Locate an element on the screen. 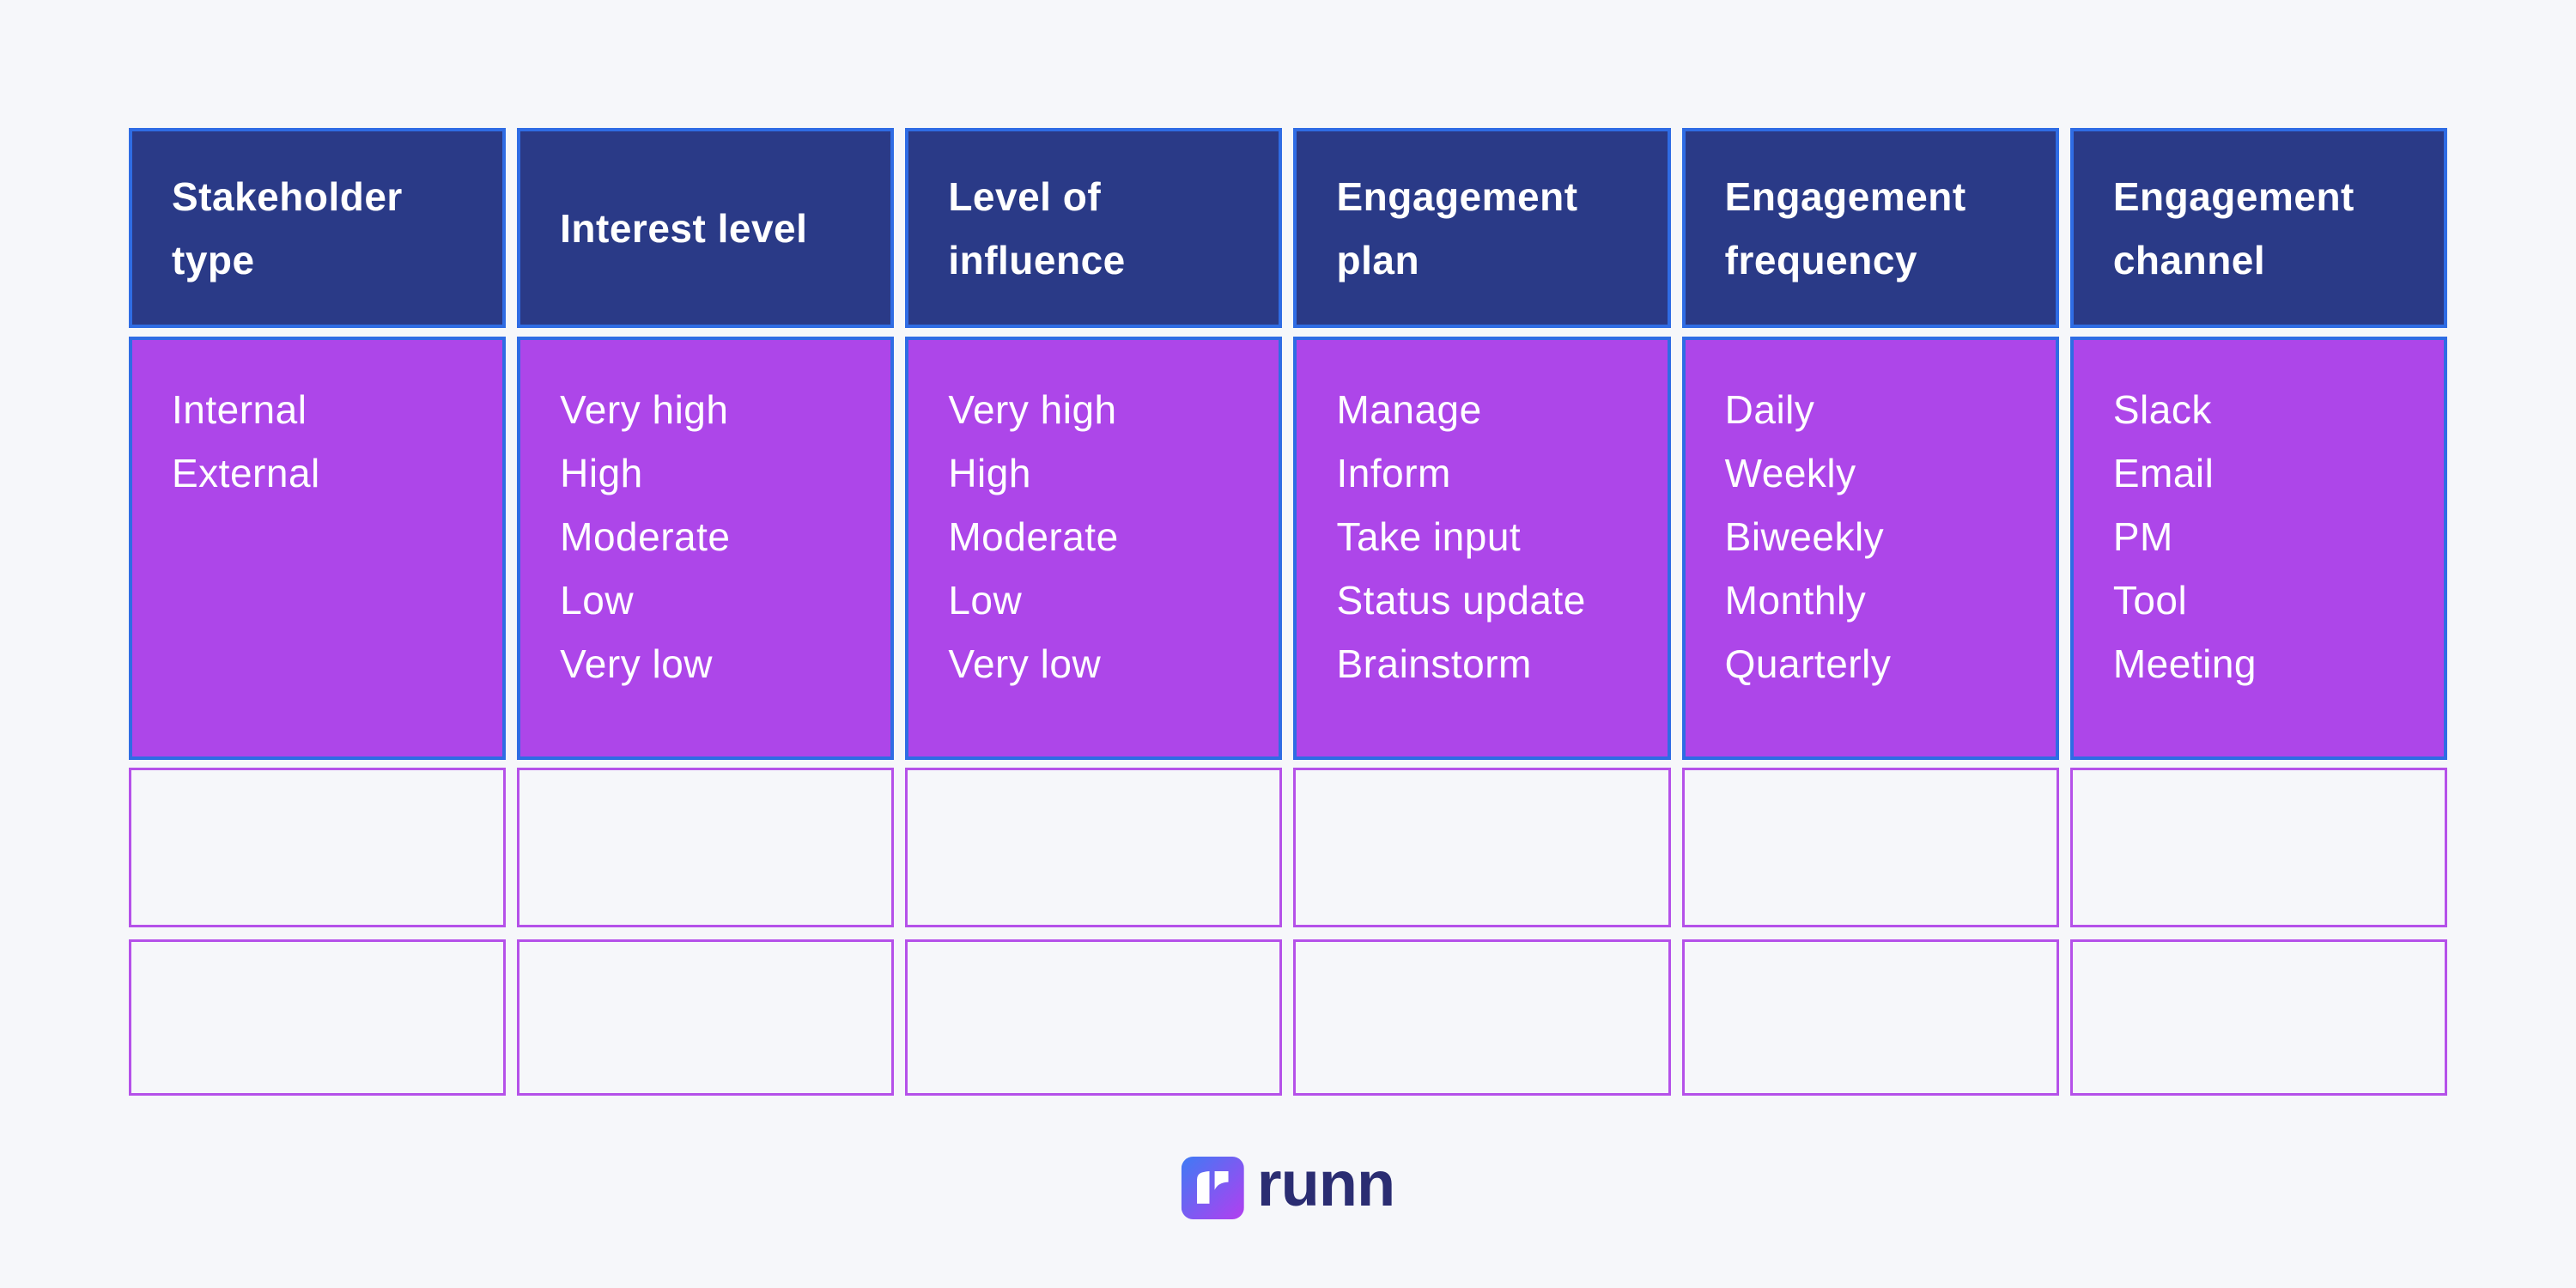 This screenshot has width=2576, height=1288. cell-option: PM is located at coordinates (2142, 536).